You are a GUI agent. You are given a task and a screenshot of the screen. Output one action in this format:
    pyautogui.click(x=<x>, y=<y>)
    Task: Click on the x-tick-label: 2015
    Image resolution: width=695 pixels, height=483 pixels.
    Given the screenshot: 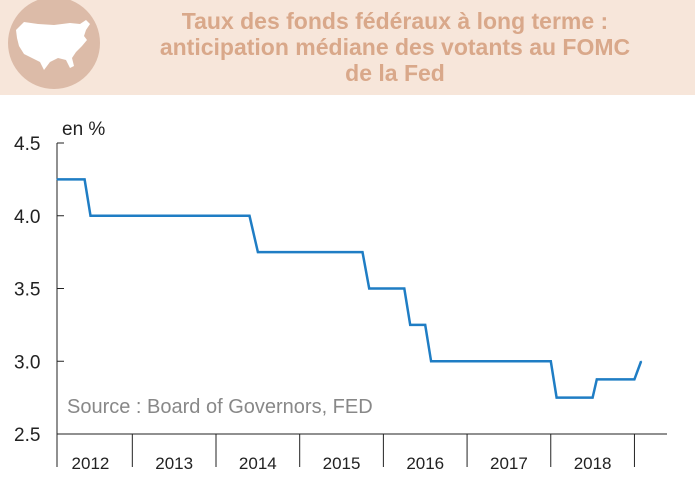 What is the action you would take?
    pyautogui.click(x=342, y=463)
    